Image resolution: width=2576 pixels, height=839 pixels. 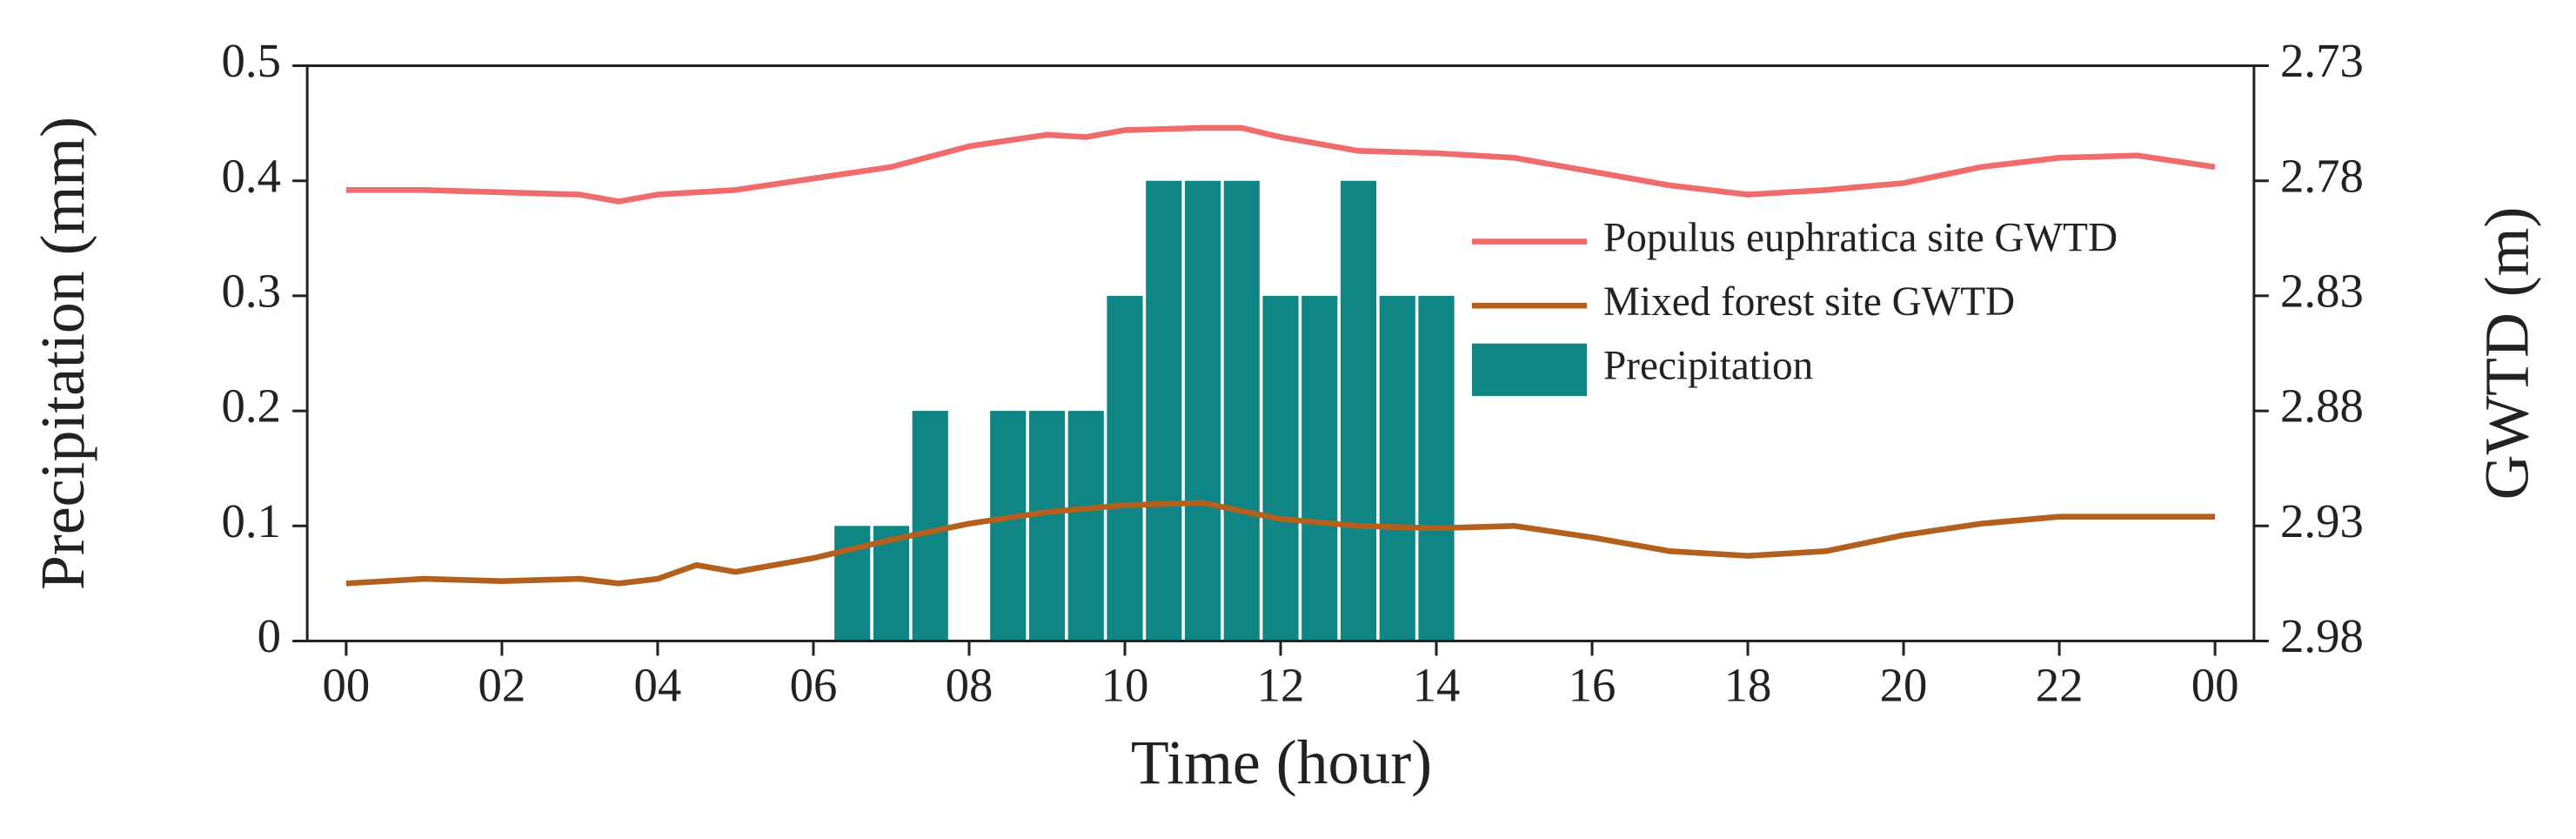 I want to click on x-tick-label: 20, so click(x=1904, y=685).